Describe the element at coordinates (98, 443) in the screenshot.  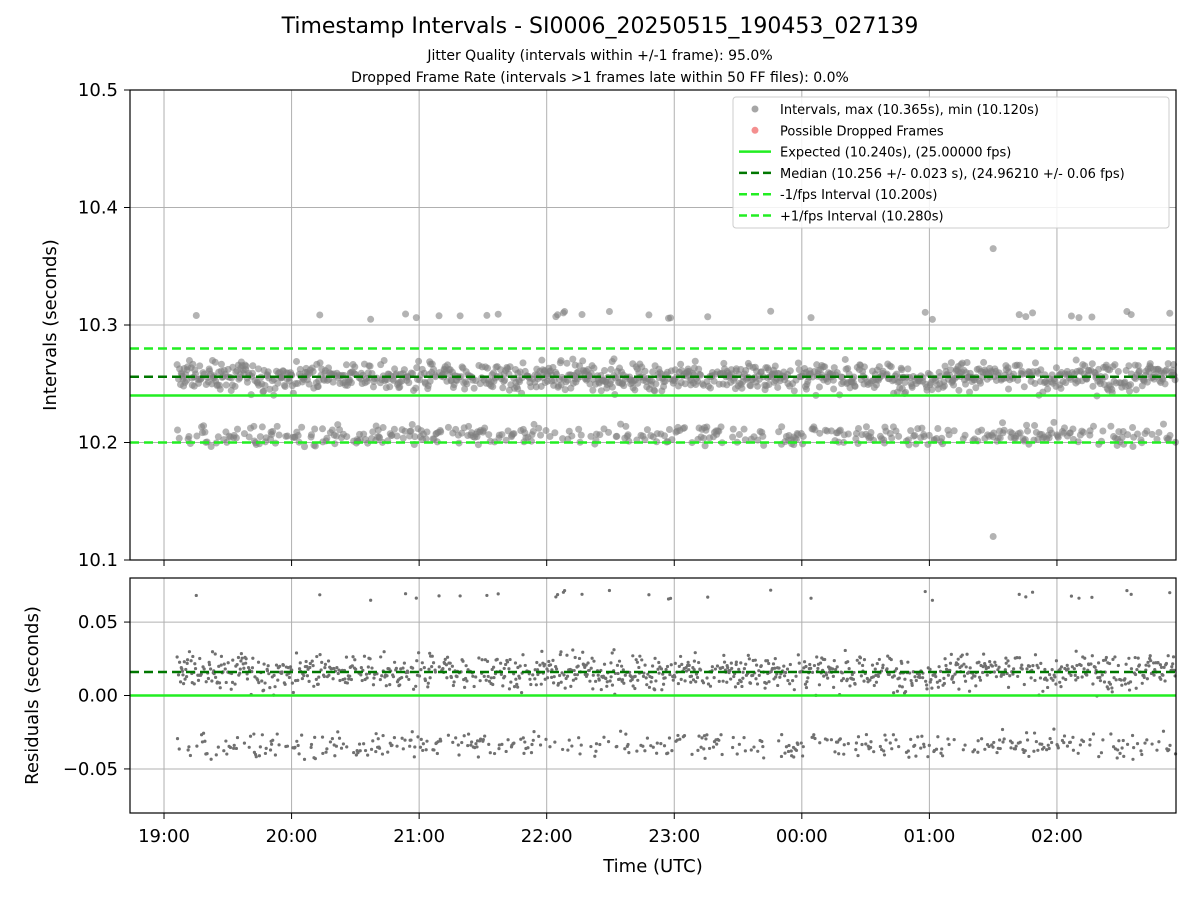
I see `y-tick-label: 10.2` at that location.